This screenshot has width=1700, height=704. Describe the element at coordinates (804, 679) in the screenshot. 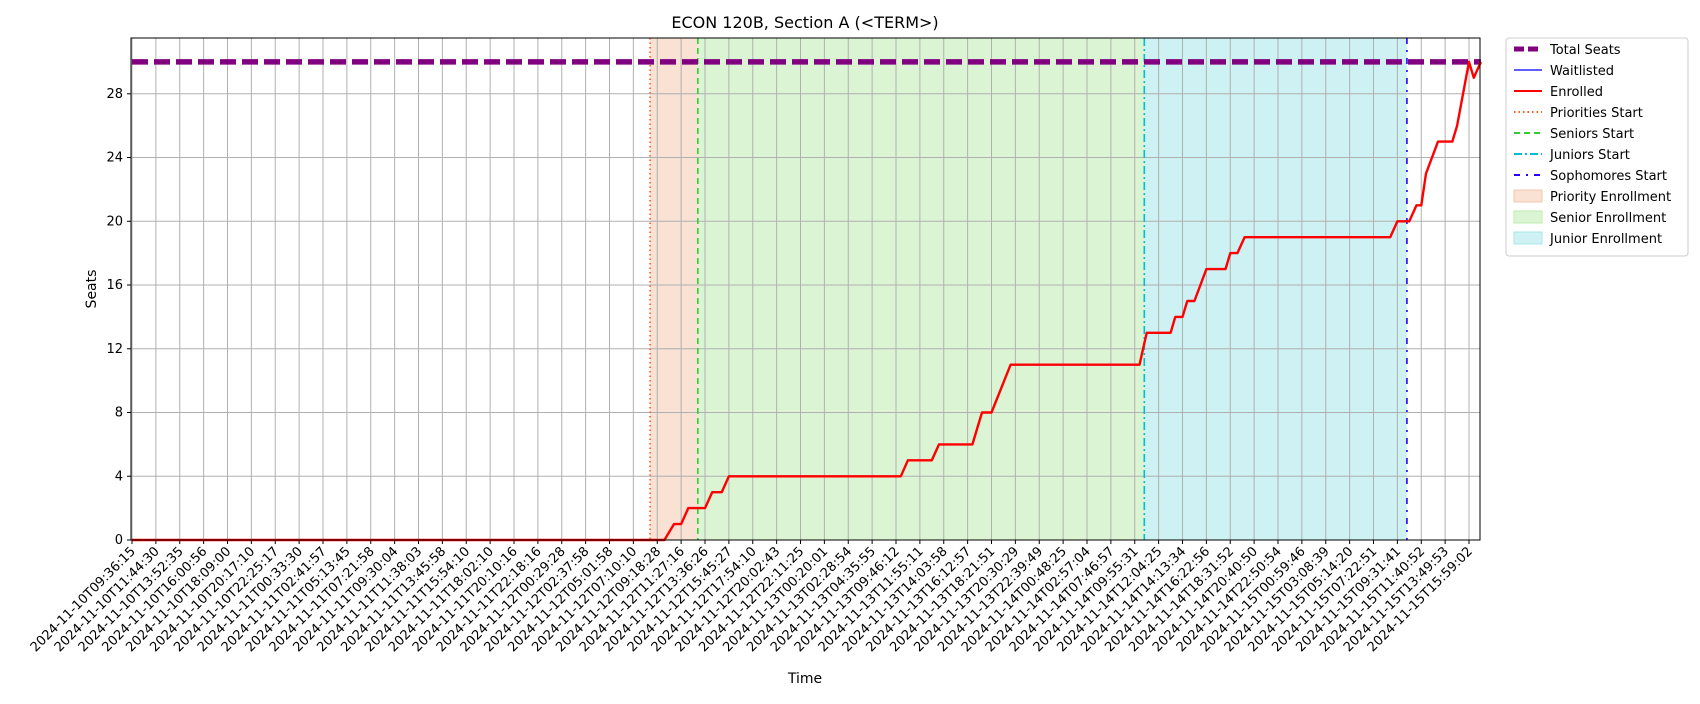

I see `x-axis-label: Time` at that location.